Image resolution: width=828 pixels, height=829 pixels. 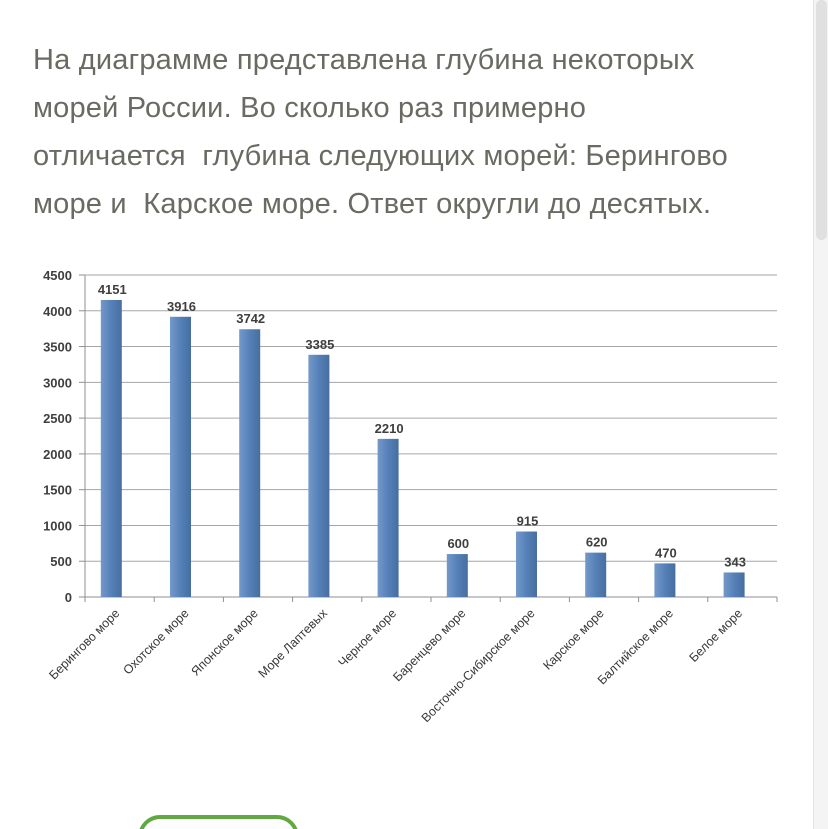 I want to click on bar-value-label: 3916, so click(x=181, y=306).